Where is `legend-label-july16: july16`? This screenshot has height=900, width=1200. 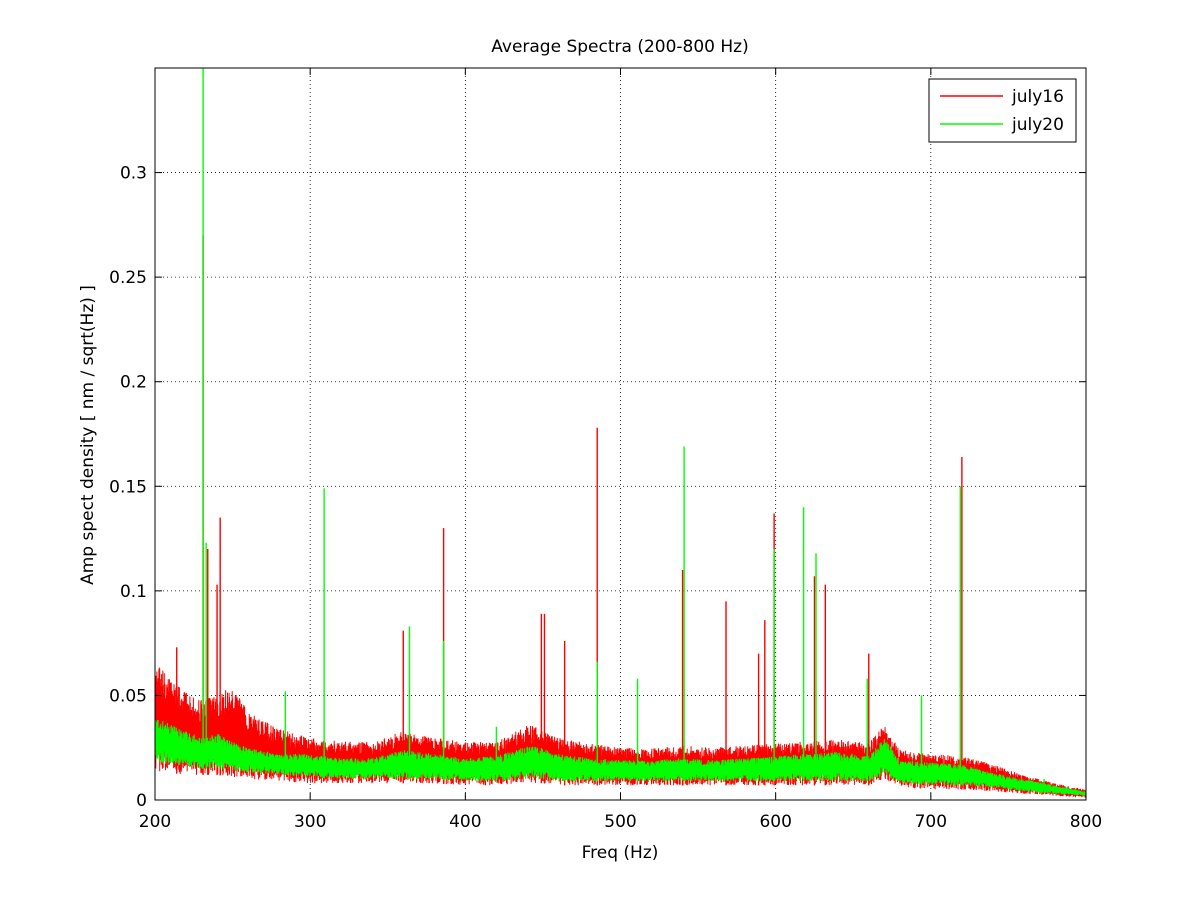 legend-label-july16: july16 is located at coordinates (1037, 97).